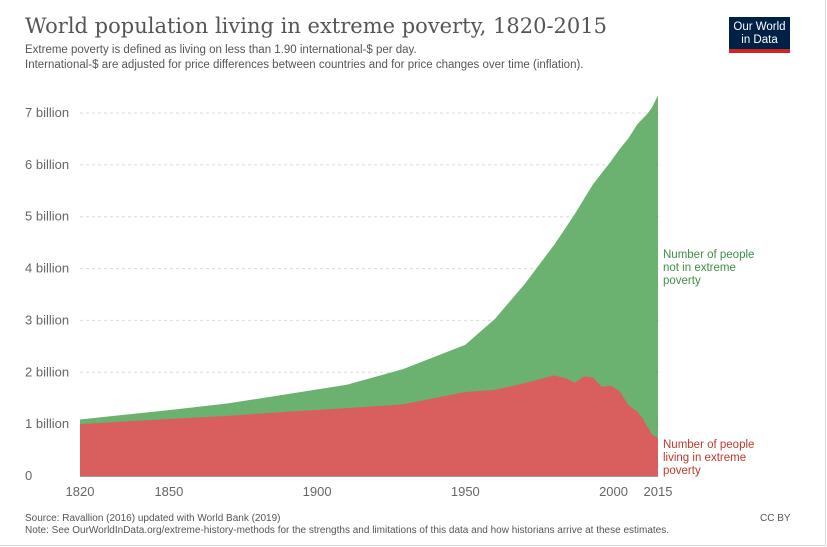 Image resolution: width=827 pixels, height=547 pixels. Describe the element at coordinates (699, 268) in the screenshot. I see `label-not-in-extreme-poverty: not in extreme` at that location.